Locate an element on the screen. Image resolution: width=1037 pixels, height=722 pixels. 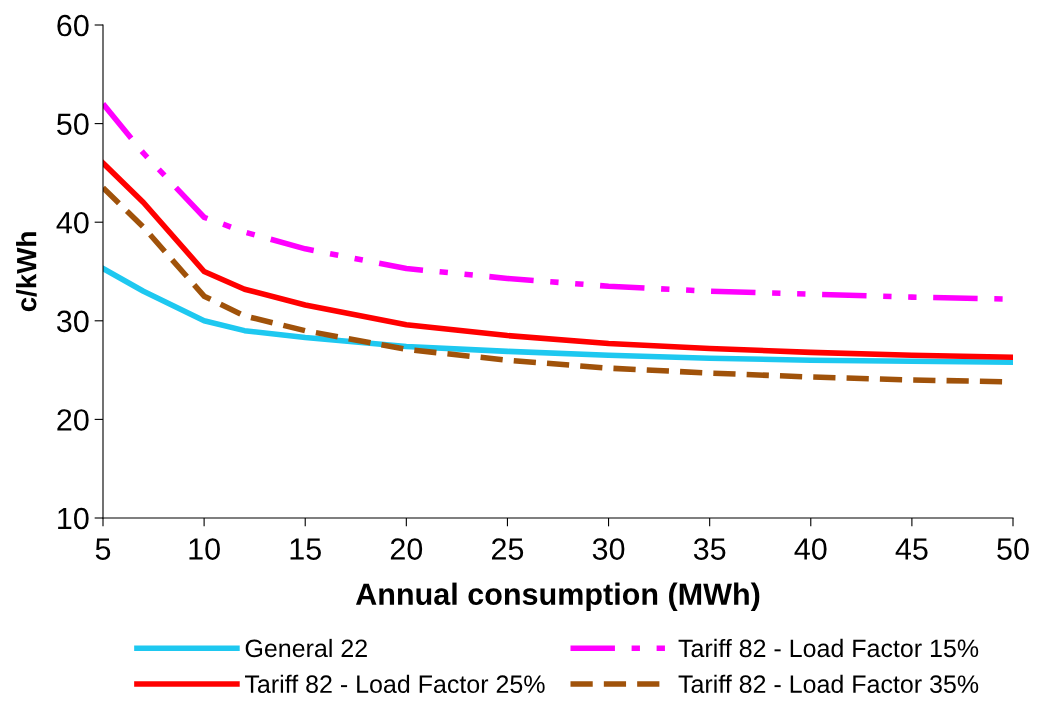
x-tick-label: 40 is located at coordinates (810, 549).